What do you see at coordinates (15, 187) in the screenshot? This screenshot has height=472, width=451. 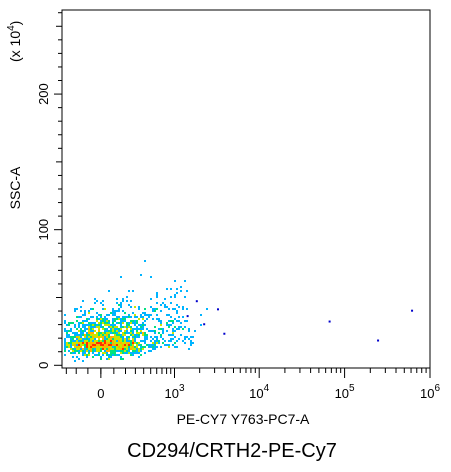 I see `y-axis-label: SSC-A` at bounding box center [15, 187].